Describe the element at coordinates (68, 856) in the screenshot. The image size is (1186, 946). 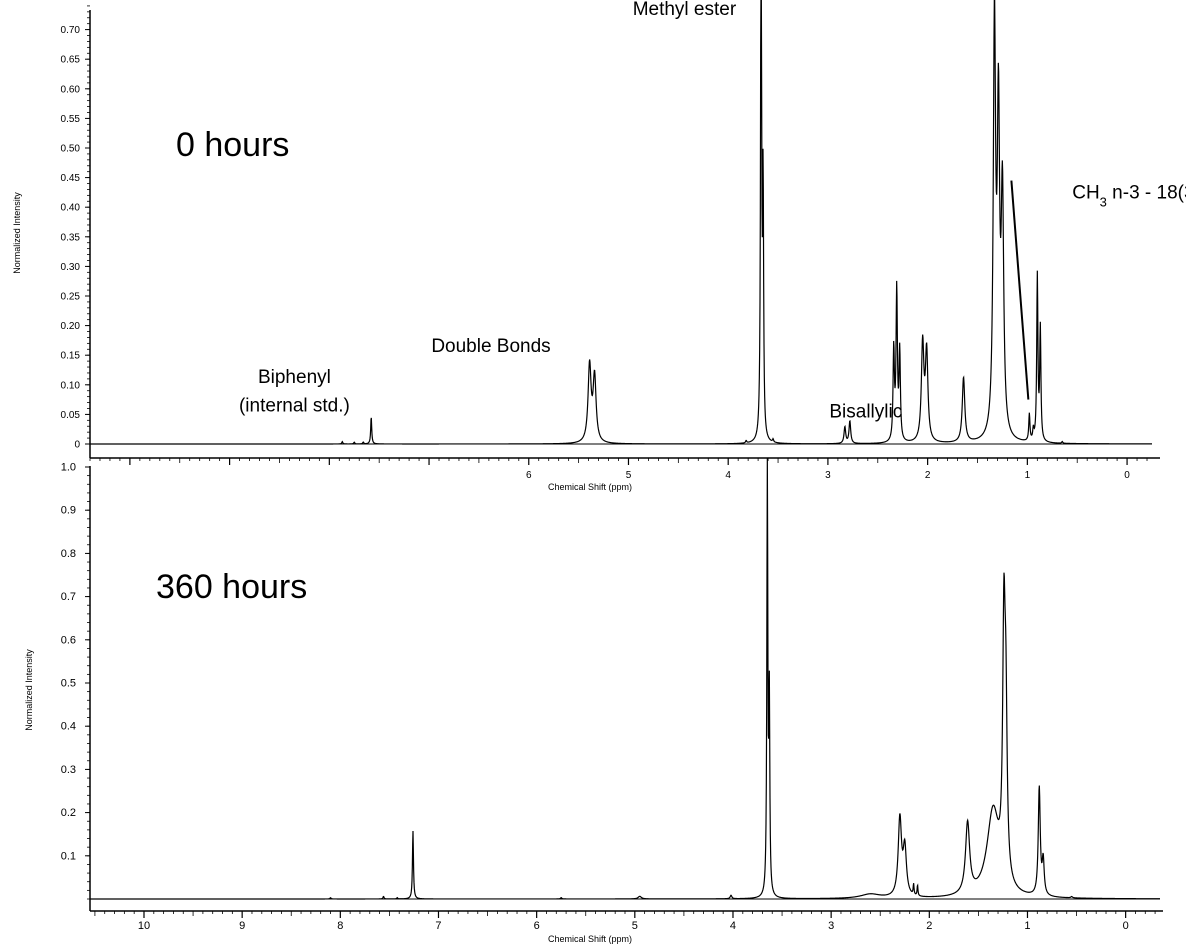
I see `y-tick-label: 0.1` at that location.